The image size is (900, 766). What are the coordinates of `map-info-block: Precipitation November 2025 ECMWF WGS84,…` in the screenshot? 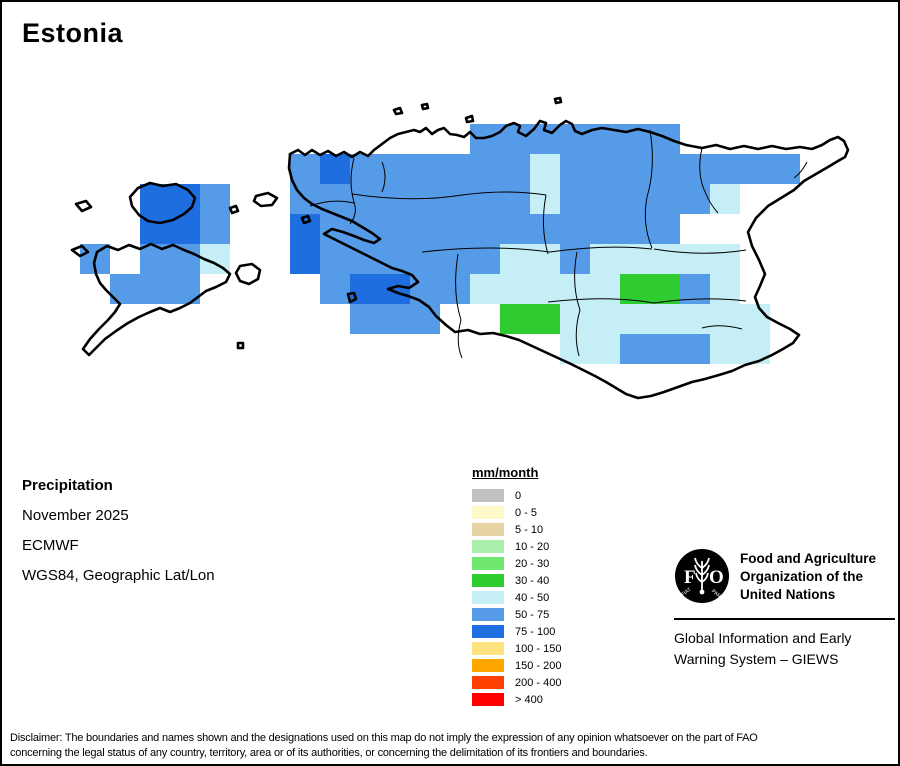 It's located at (118, 531).